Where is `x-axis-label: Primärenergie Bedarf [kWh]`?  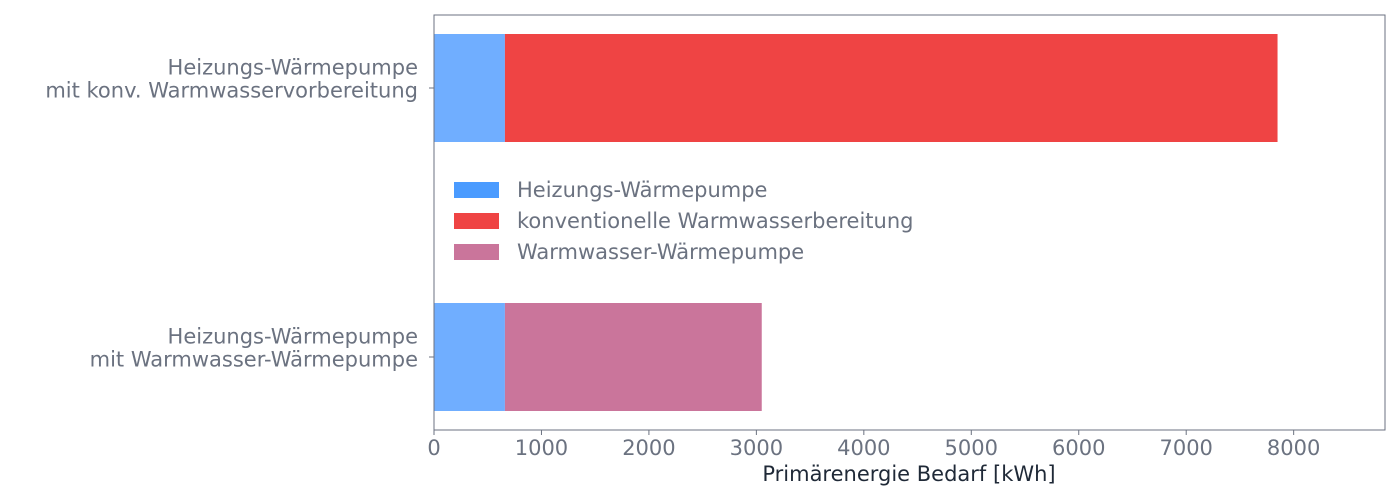
x-axis-label: Primärenergie Bedarf [kWh] is located at coordinates (908, 474).